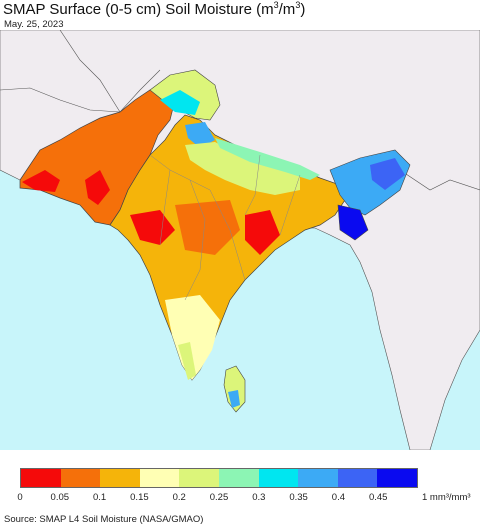 This screenshot has width=480, height=528. Describe the element at coordinates (152, 227) in the screenshot. I see `central-red-patch` at that location.